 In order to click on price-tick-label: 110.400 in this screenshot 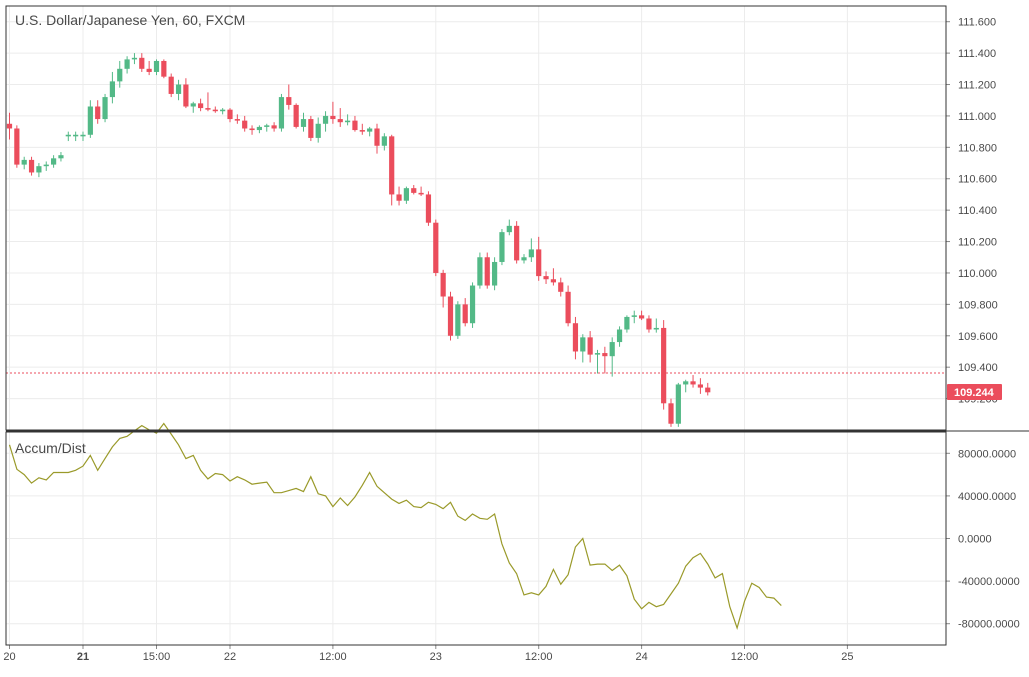, I will do `click(977, 211)`.